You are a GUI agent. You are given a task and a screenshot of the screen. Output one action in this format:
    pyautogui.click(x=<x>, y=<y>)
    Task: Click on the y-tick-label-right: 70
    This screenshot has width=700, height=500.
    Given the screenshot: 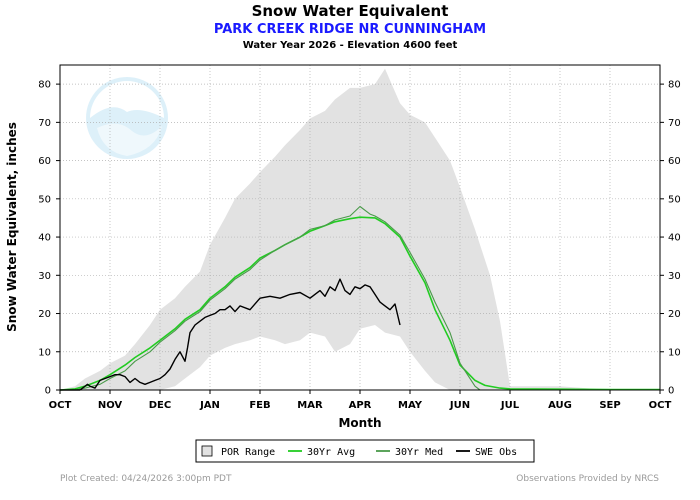 What is the action you would take?
    pyautogui.click(x=674, y=123)
    